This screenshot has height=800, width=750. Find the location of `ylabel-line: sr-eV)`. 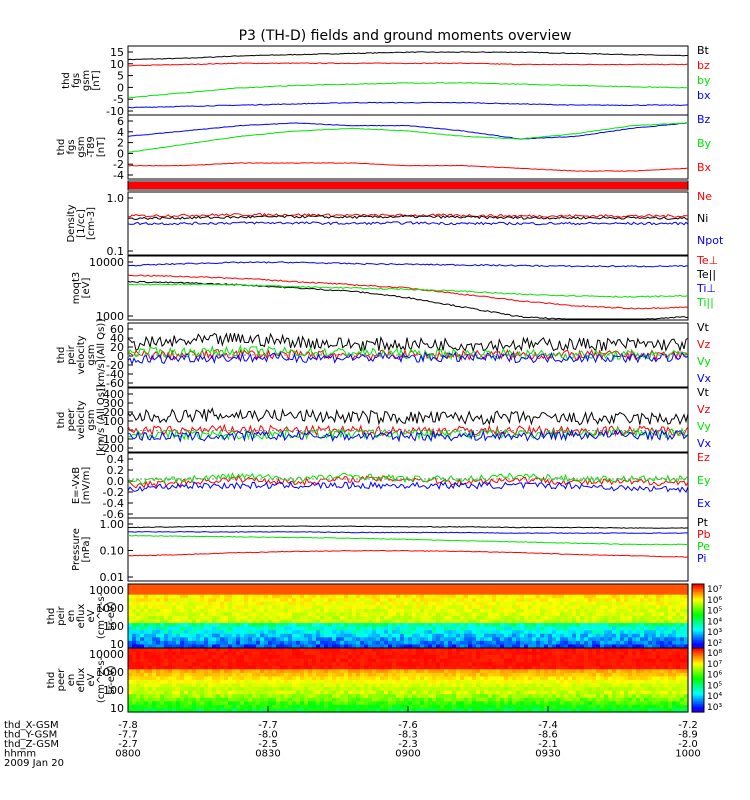

ylabel-line: sr-eV) is located at coordinates (111, 679).